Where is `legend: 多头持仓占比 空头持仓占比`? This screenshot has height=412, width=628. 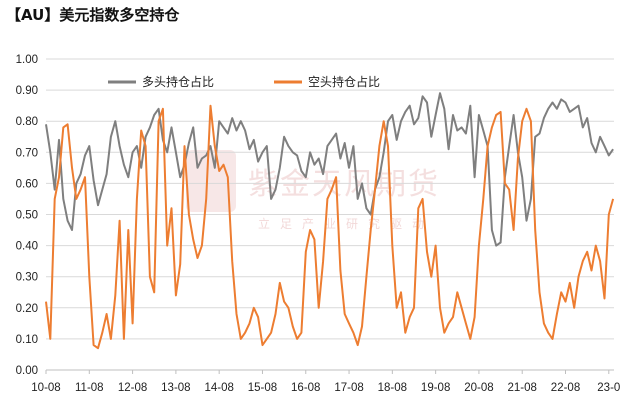 legend: 多头持仓占比 空头持仓占比 is located at coordinates (244, 81).